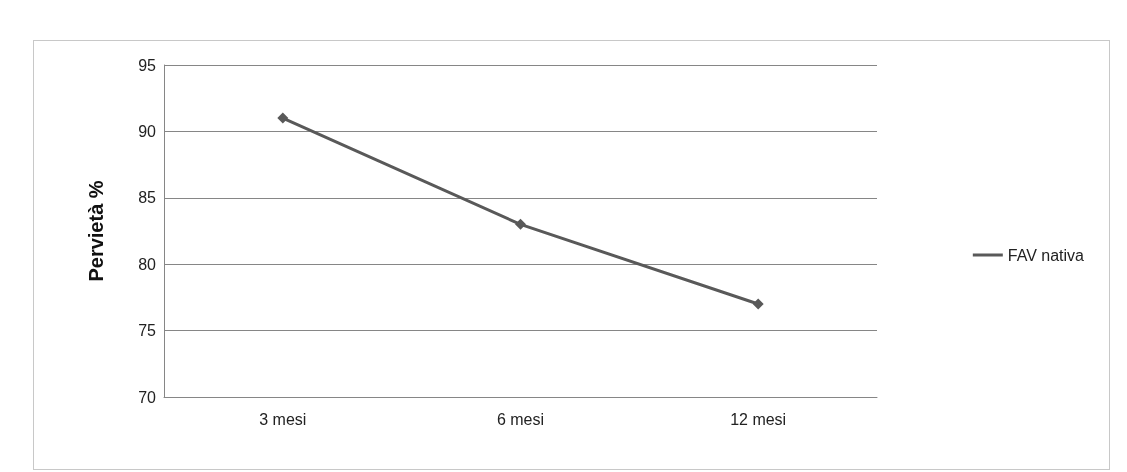 This screenshot has height=472, width=1127. What do you see at coordinates (147, 65) in the screenshot?
I see `y-tick-label: 95` at bounding box center [147, 65].